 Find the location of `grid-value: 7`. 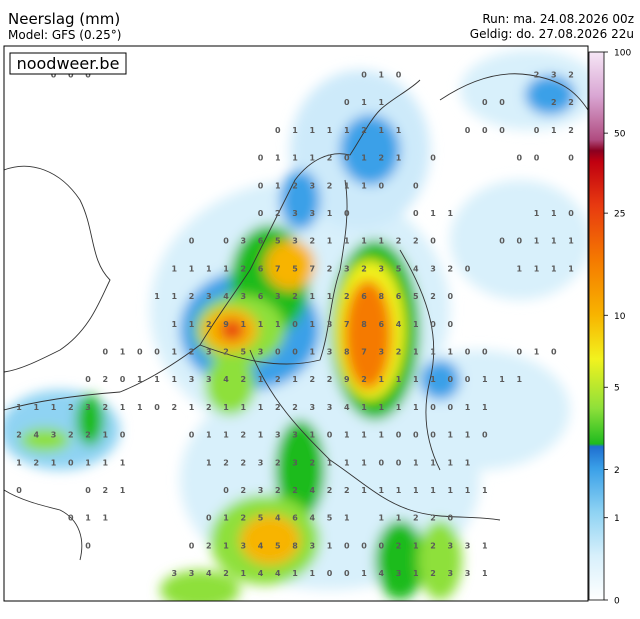

grid-value: 7 is located at coordinates (278, 268).